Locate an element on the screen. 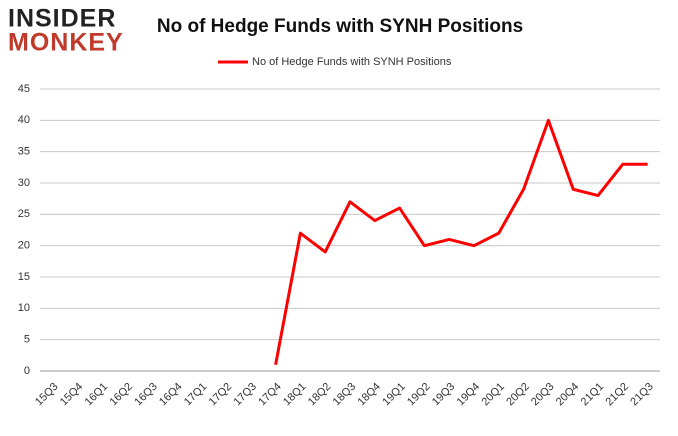  y-tick-label: 15 is located at coordinates (24, 277).